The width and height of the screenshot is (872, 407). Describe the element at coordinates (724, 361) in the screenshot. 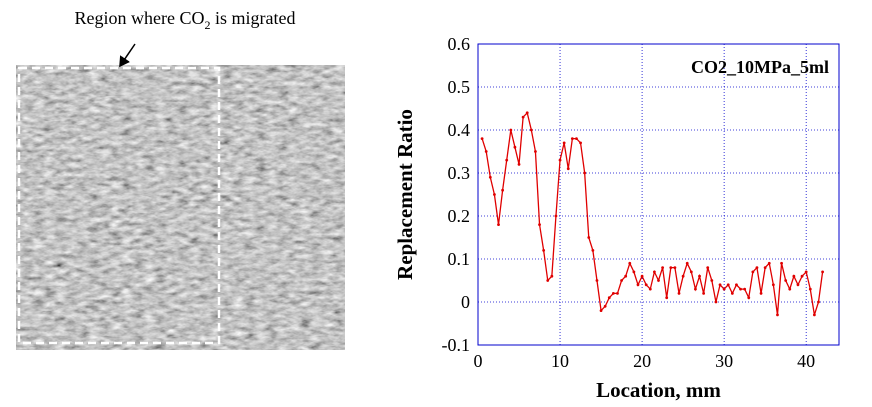

I see `x-tick-label: 30` at that location.